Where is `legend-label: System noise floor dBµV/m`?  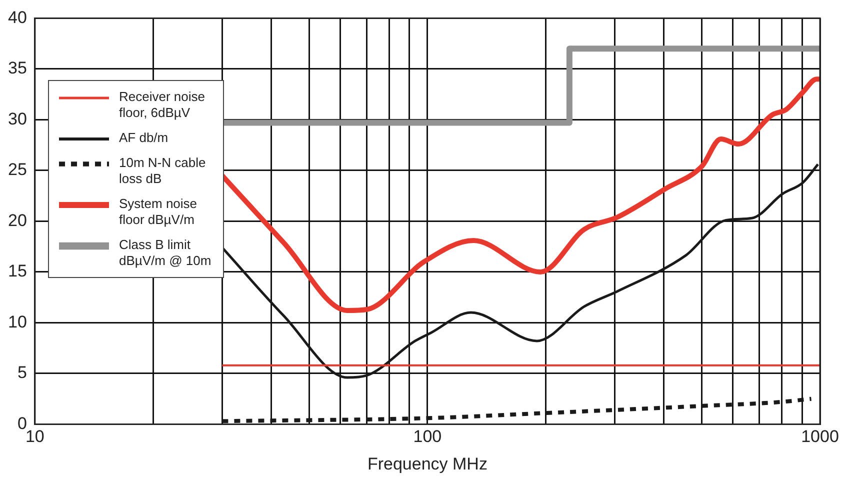 legend-label: System noise floor dBµV/m is located at coordinates (158, 212).